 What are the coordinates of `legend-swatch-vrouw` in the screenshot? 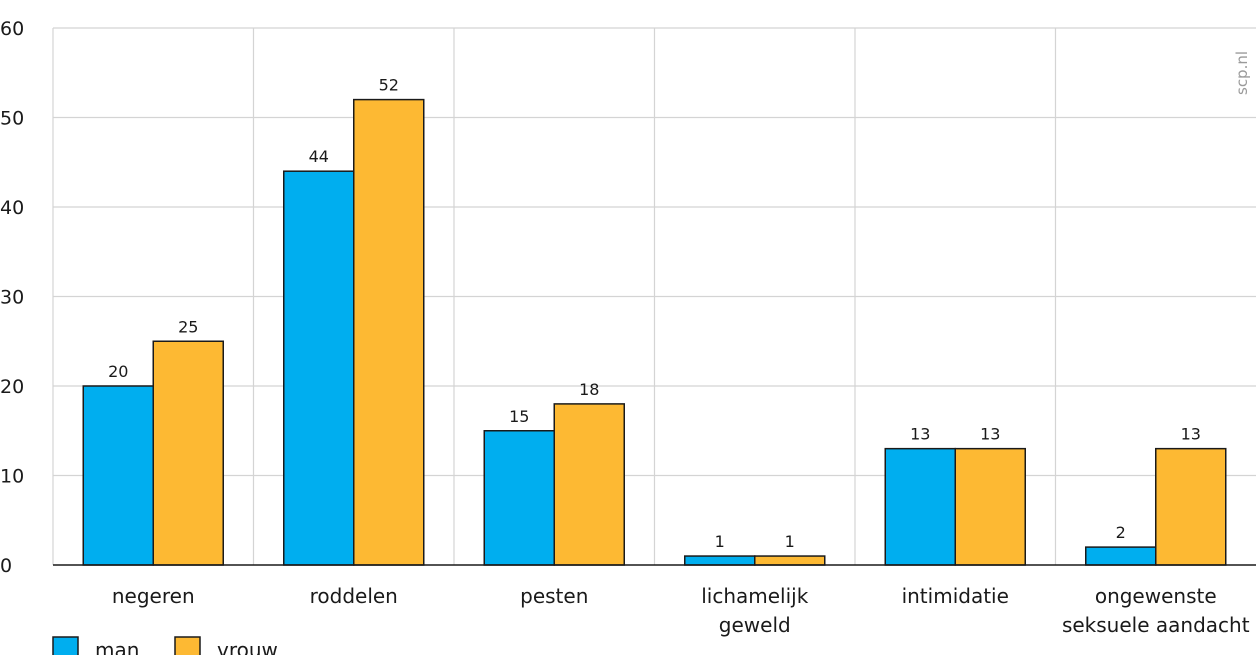 It's located at (187, 645).